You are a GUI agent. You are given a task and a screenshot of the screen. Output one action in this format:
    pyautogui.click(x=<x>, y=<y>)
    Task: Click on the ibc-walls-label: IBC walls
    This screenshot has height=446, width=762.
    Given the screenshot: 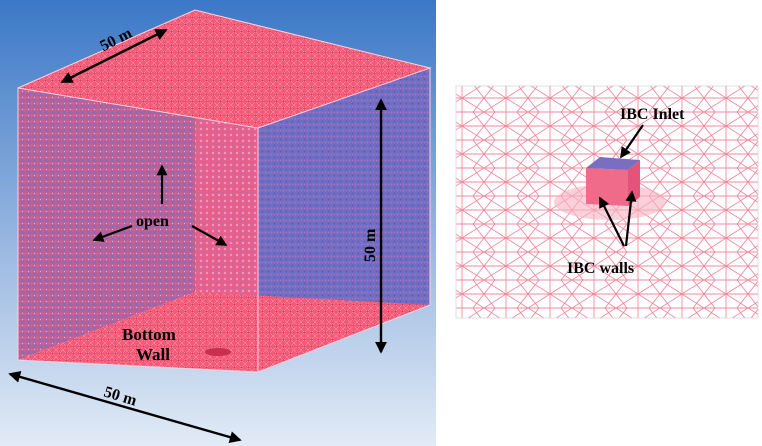 What is the action you would take?
    pyautogui.click(x=600, y=268)
    